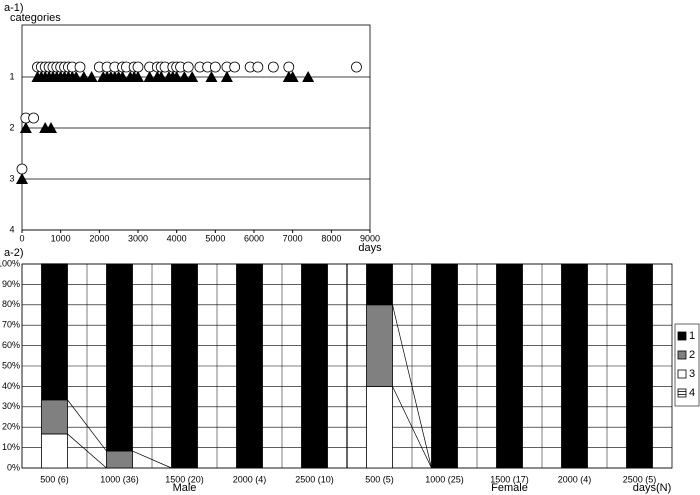  I want to click on y-tick-label: 2, so click(11, 127).